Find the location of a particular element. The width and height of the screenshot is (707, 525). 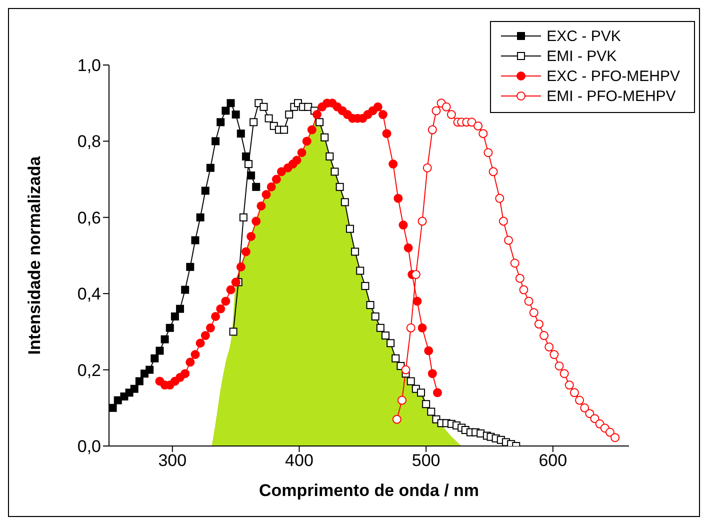

y-tick-label: 0,6 is located at coordinates (89, 218).